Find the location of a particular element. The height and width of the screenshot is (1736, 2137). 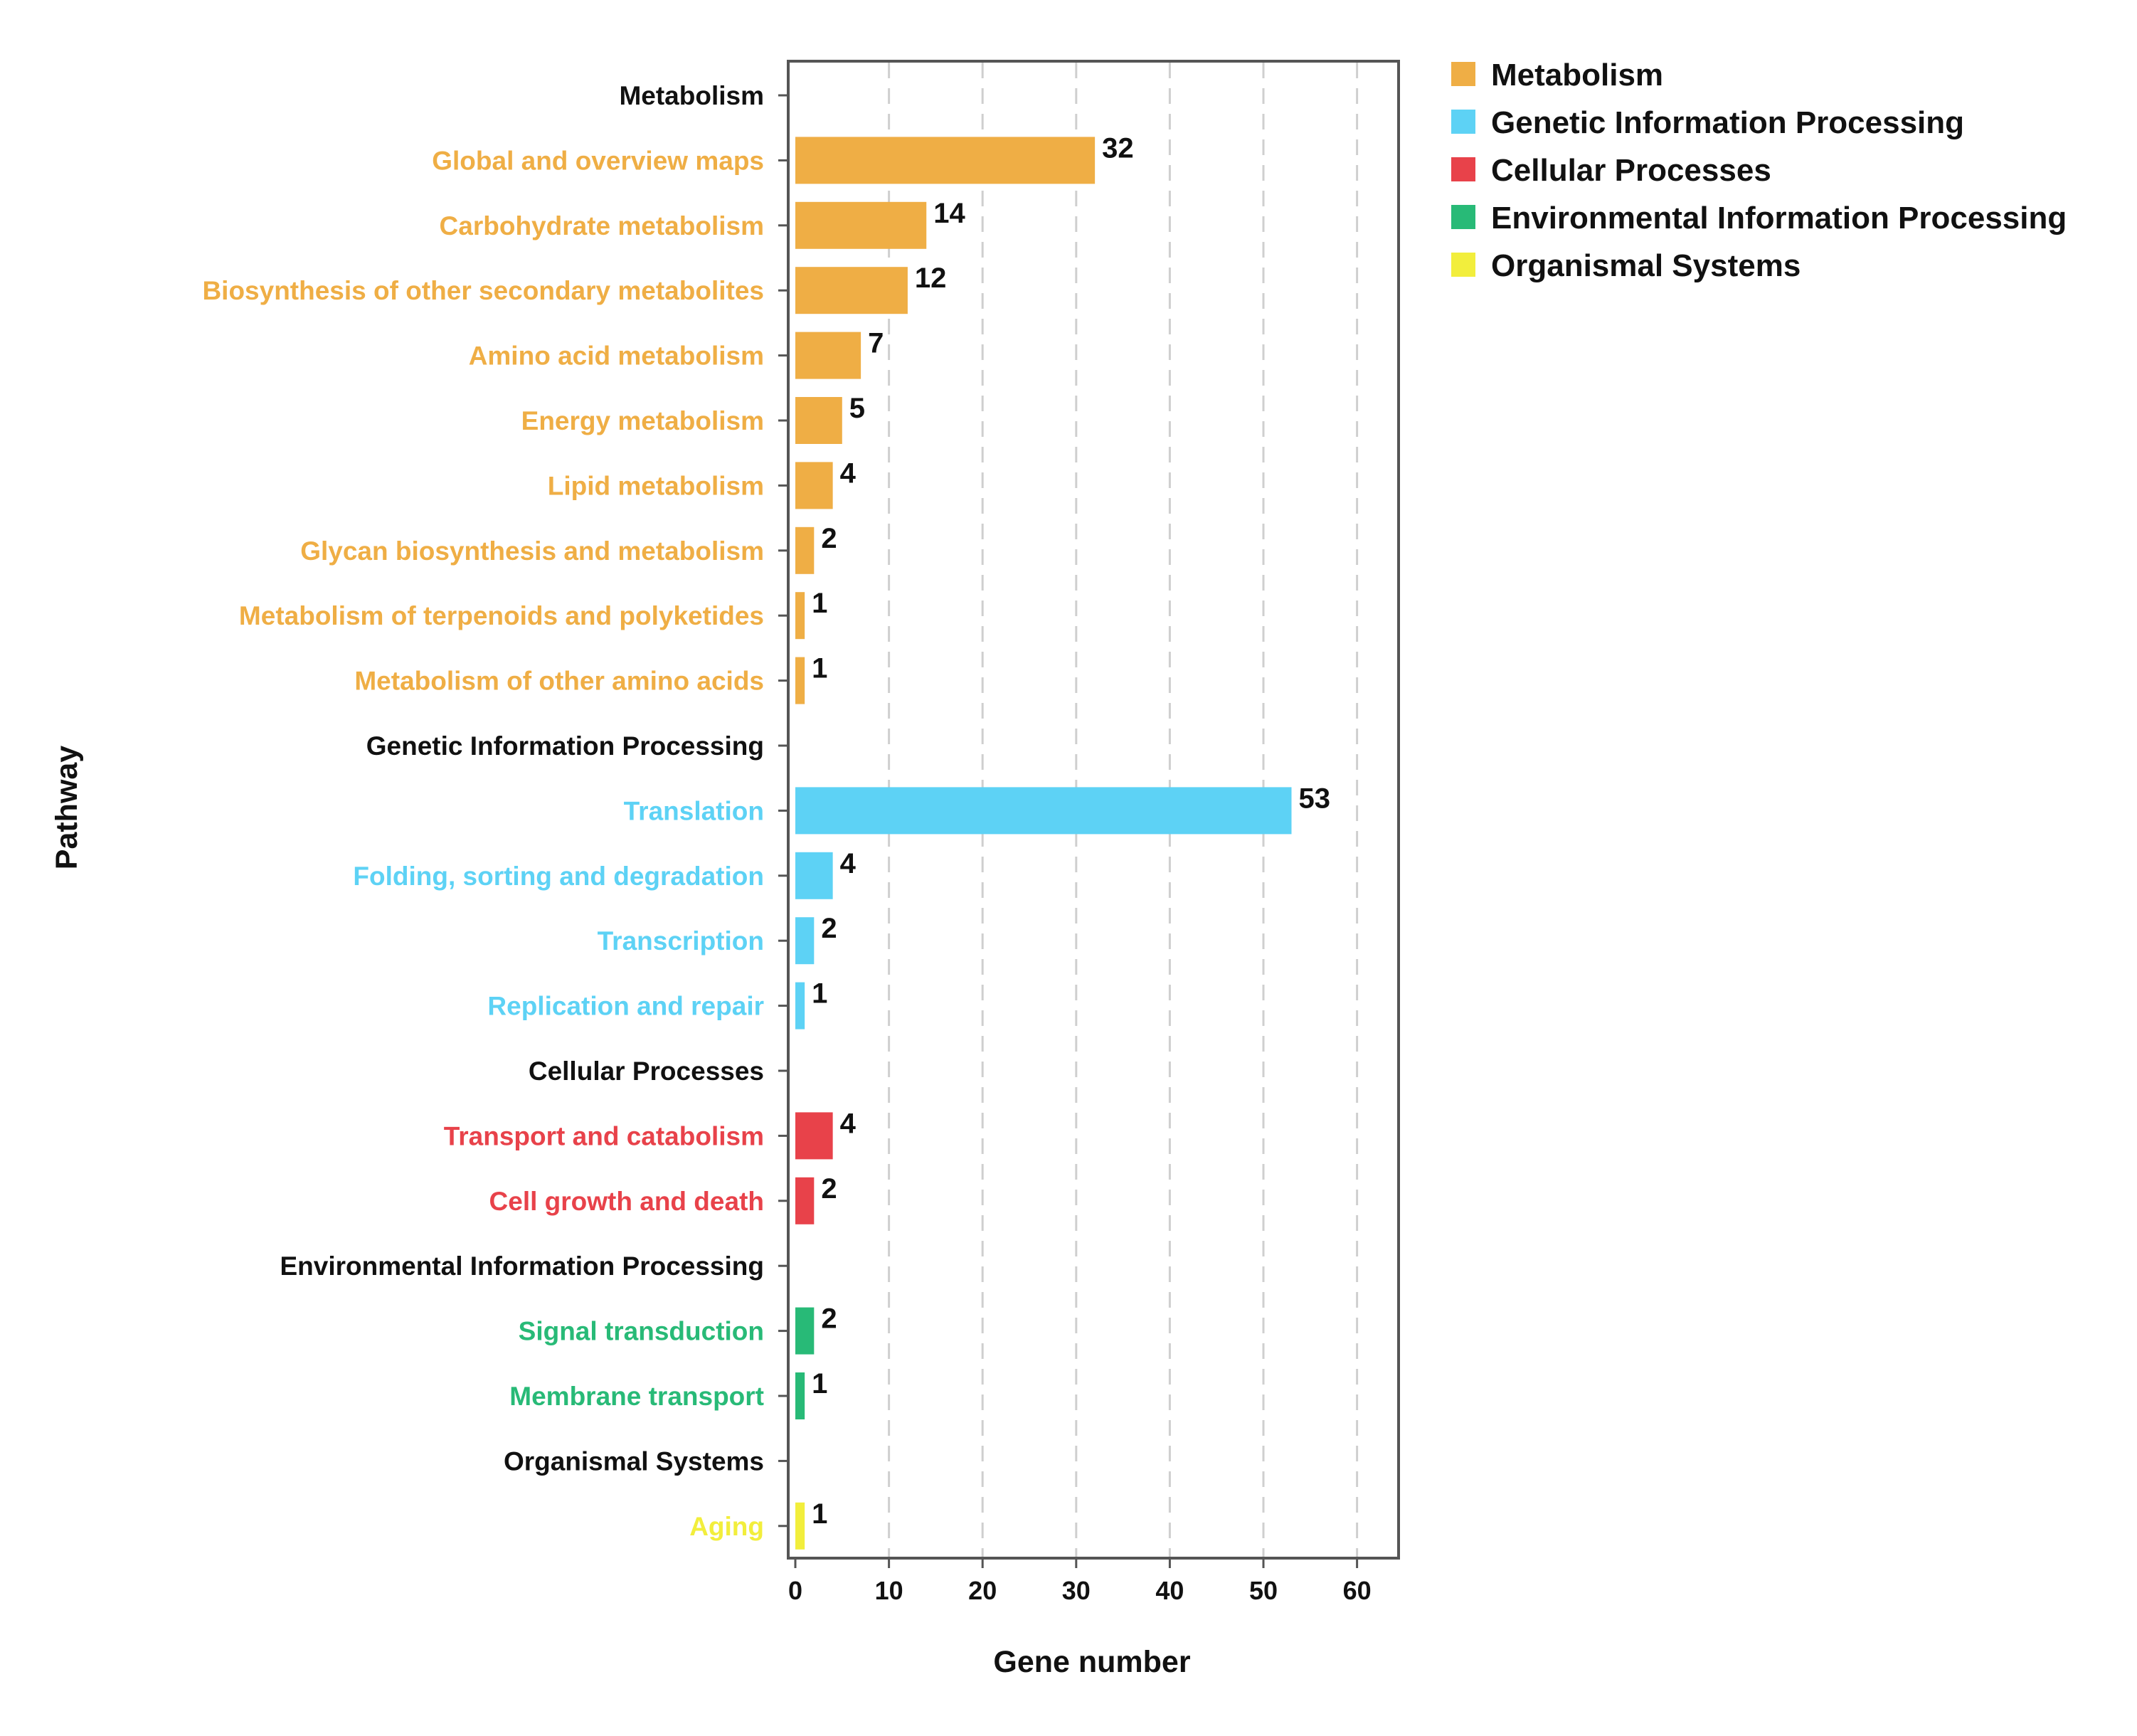

x-tick-label: 20 is located at coordinates (982, 1591).